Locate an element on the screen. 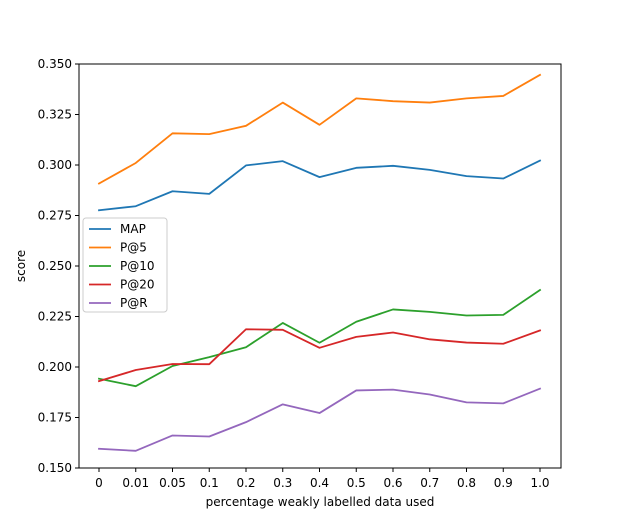 The height and width of the screenshot is (529, 623). x-tick-label: 0.8 is located at coordinates (466, 483).